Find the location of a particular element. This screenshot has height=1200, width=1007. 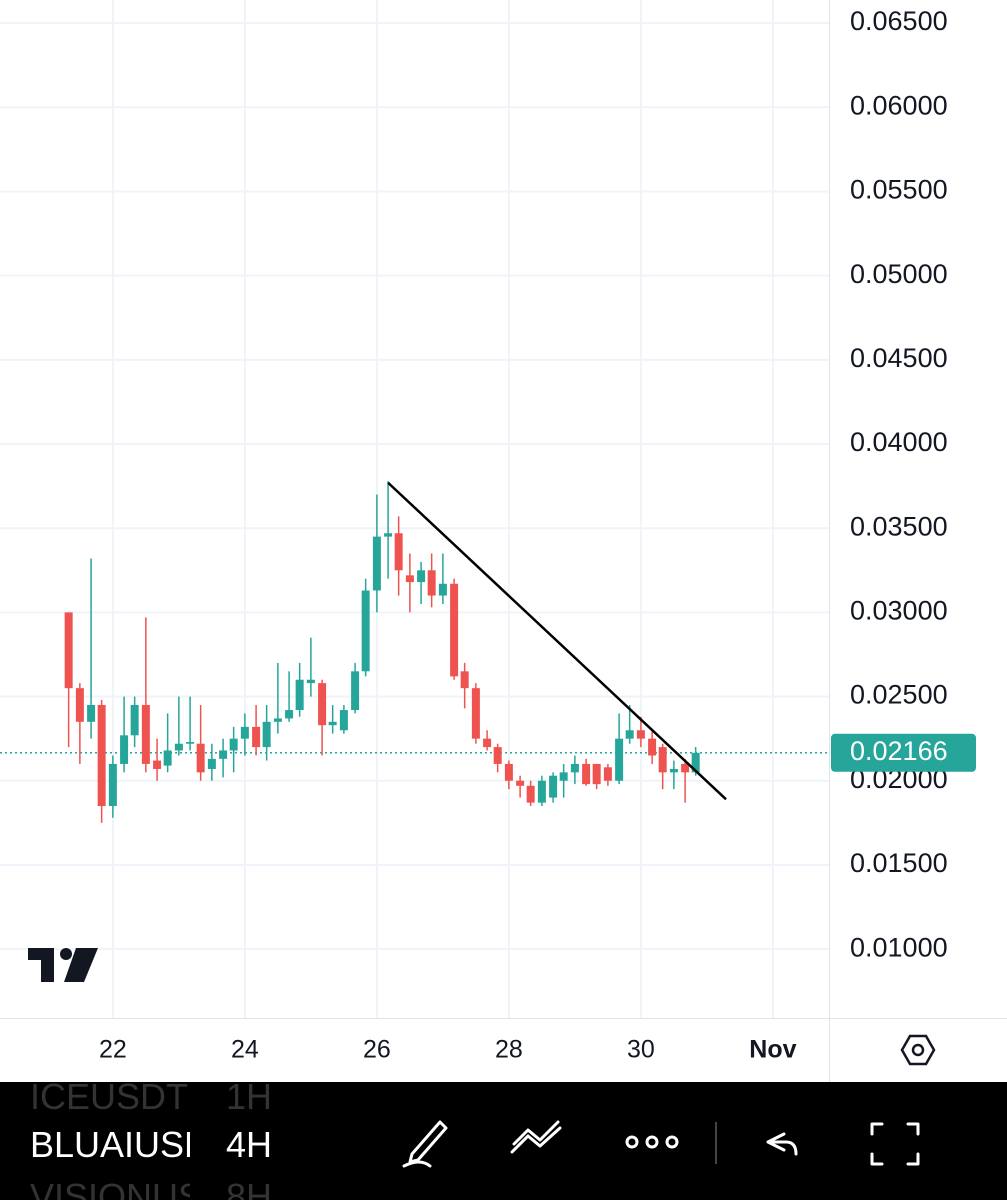

x-tick-label: Nov is located at coordinates (772, 1050).